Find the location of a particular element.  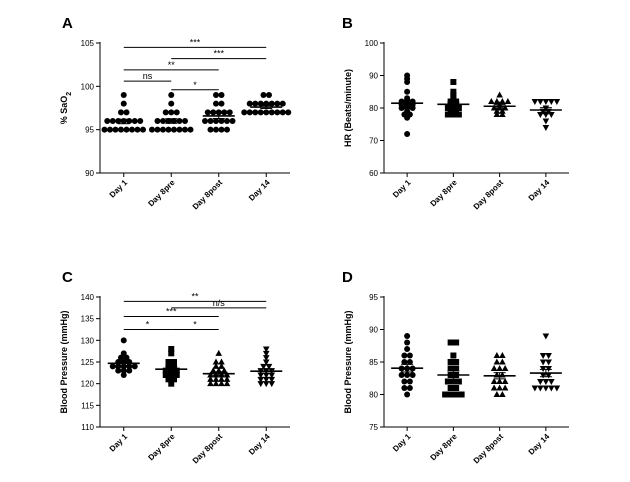

y-tick-label: 90 is located at coordinates (89, 173).